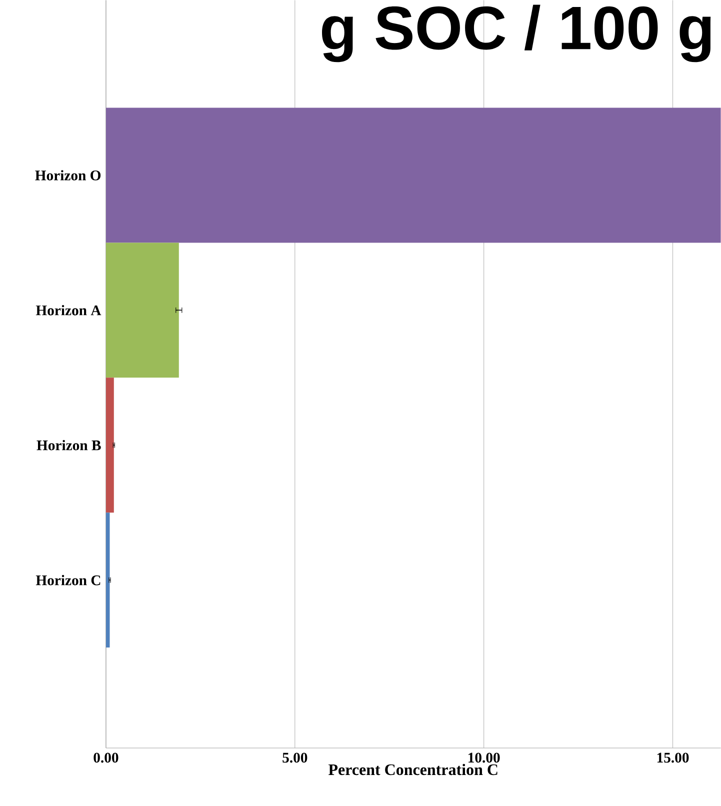 The image size is (721, 806). Describe the element at coordinates (413, 770) in the screenshot. I see `x-axis-title: Percent Concentration C` at that location.